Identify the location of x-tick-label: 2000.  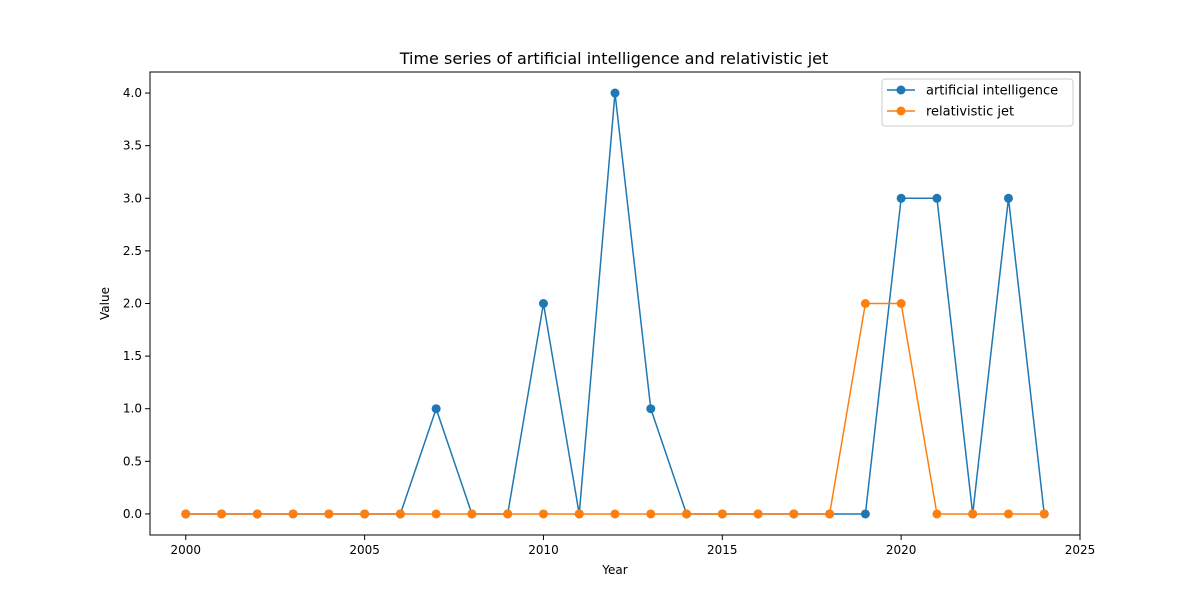
(185, 550).